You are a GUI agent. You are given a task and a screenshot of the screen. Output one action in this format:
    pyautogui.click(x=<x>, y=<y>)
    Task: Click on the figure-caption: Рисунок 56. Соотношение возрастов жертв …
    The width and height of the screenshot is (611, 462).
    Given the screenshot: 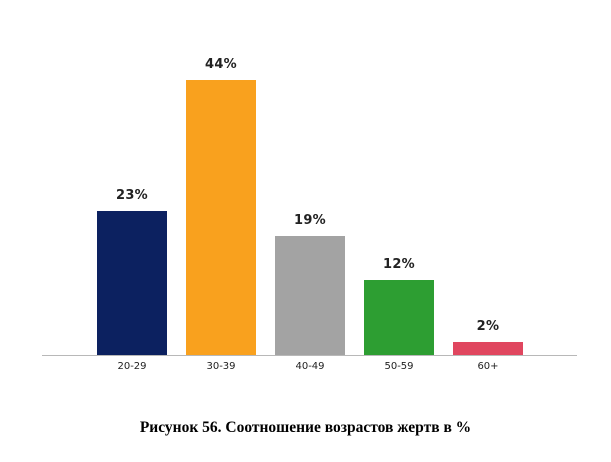 What is the action you would take?
    pyautogui.click(x=305, y=427)
    